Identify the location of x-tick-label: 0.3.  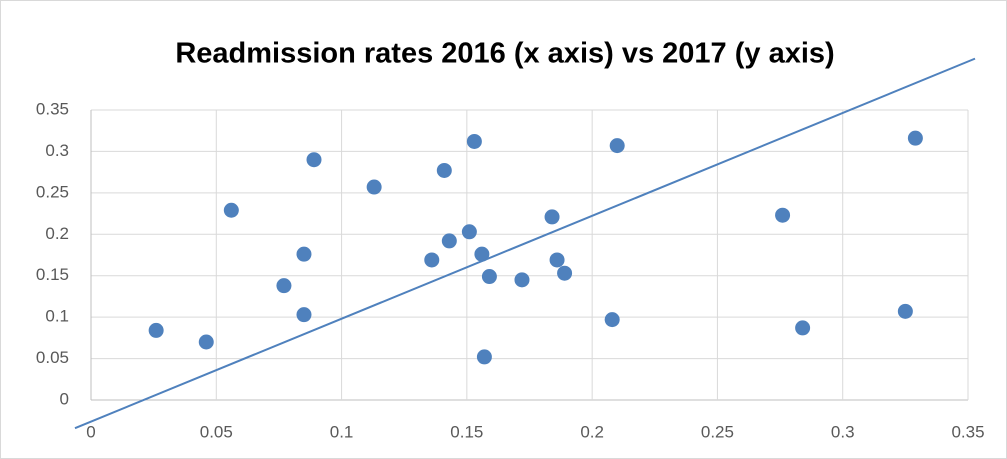
(843, 431).